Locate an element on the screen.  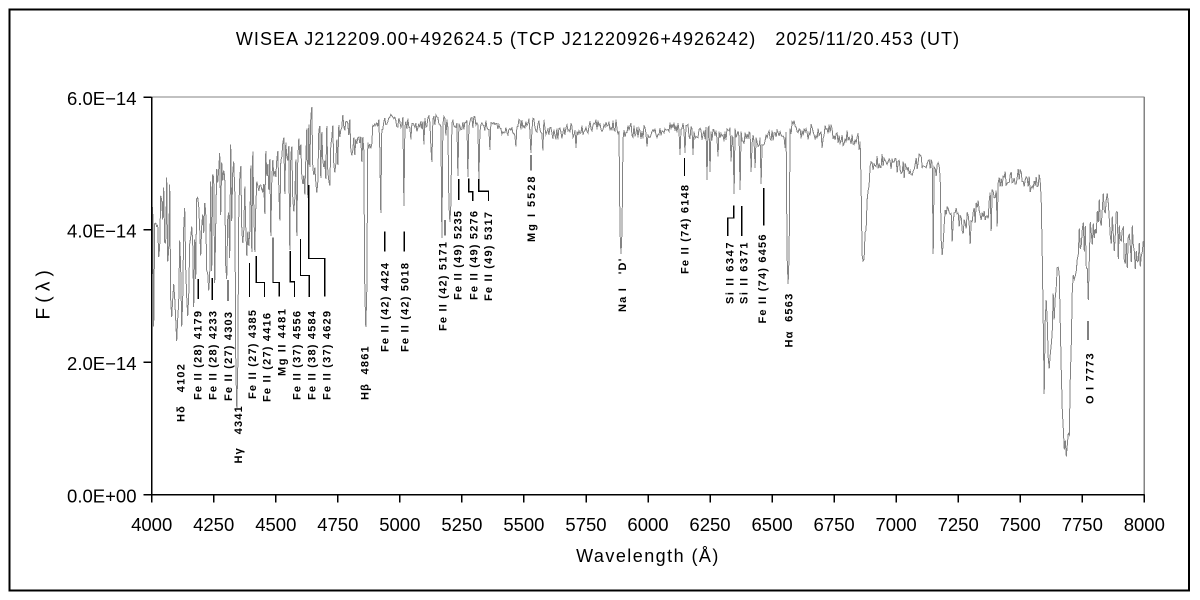
svg-text: Si II 6347 is located at coordinates (731, 272).